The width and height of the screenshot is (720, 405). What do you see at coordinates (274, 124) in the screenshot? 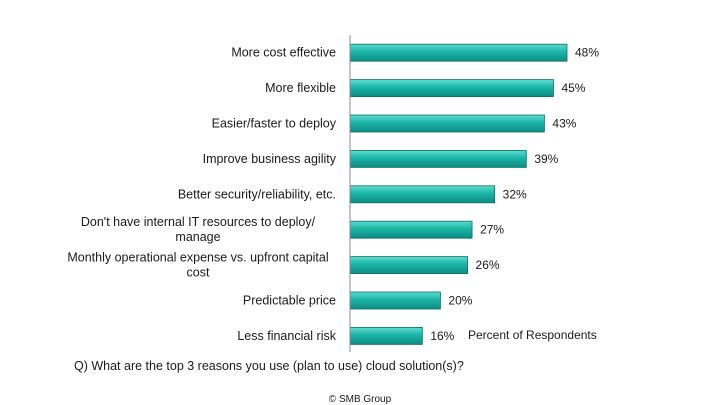
I see `category-label-3: Easier/faster to deploy` at bounding box center [274, 124].